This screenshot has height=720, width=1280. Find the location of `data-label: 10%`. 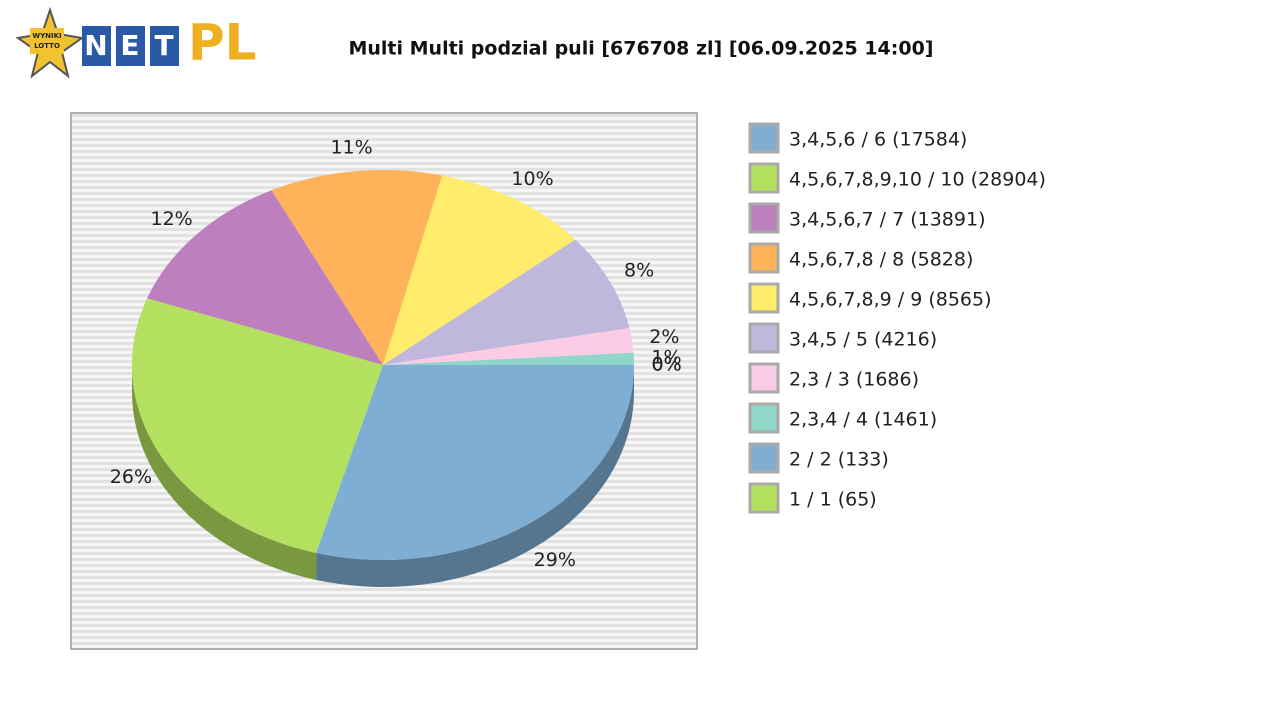

data-label: 10% is located at coordinates (532, 179).